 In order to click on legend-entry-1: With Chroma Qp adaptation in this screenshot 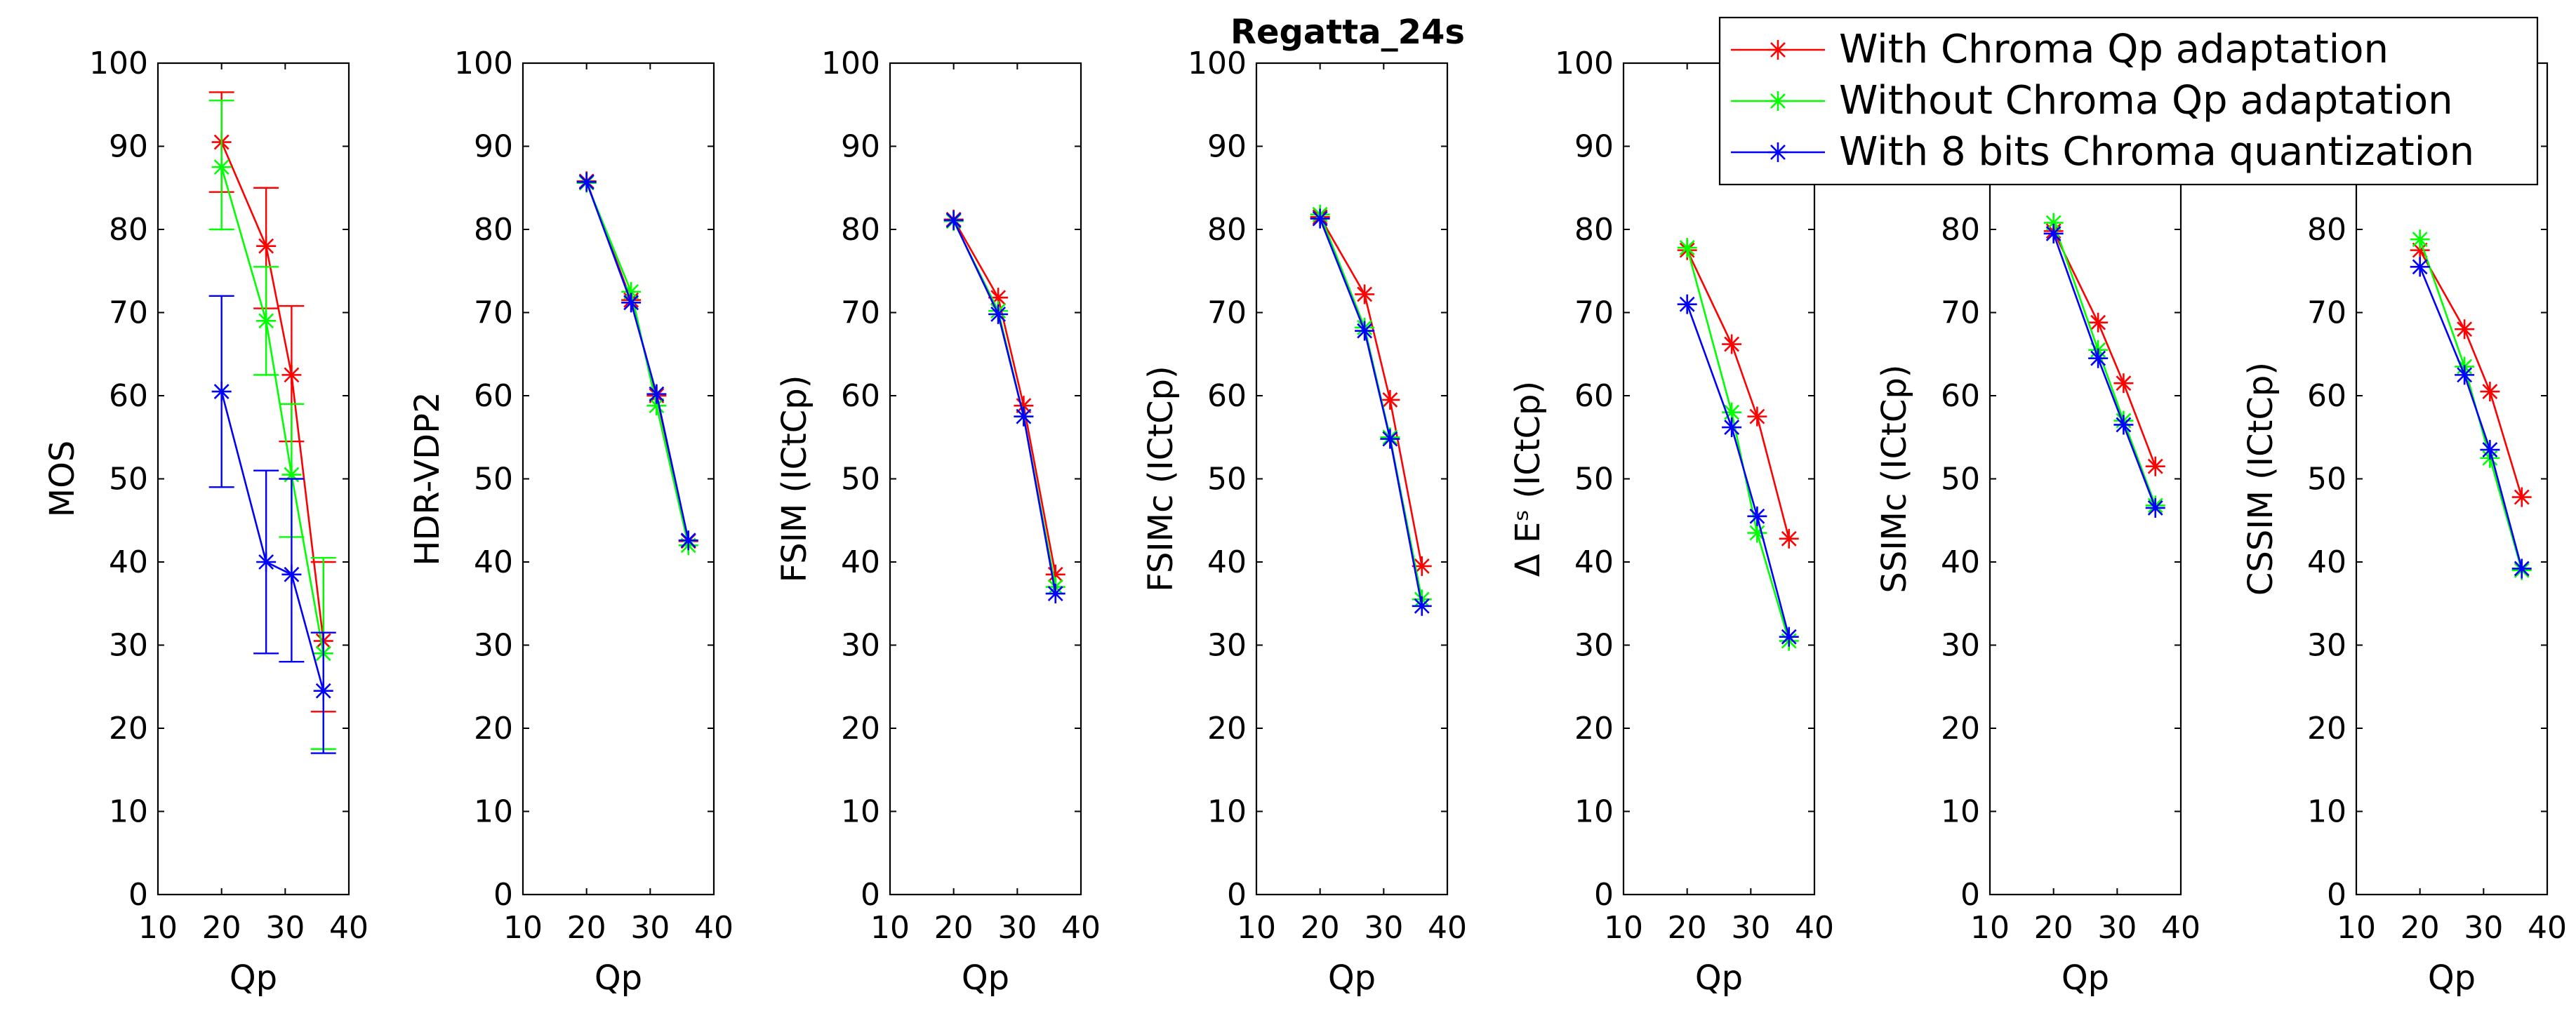, I will do `click(2060, 50)`.